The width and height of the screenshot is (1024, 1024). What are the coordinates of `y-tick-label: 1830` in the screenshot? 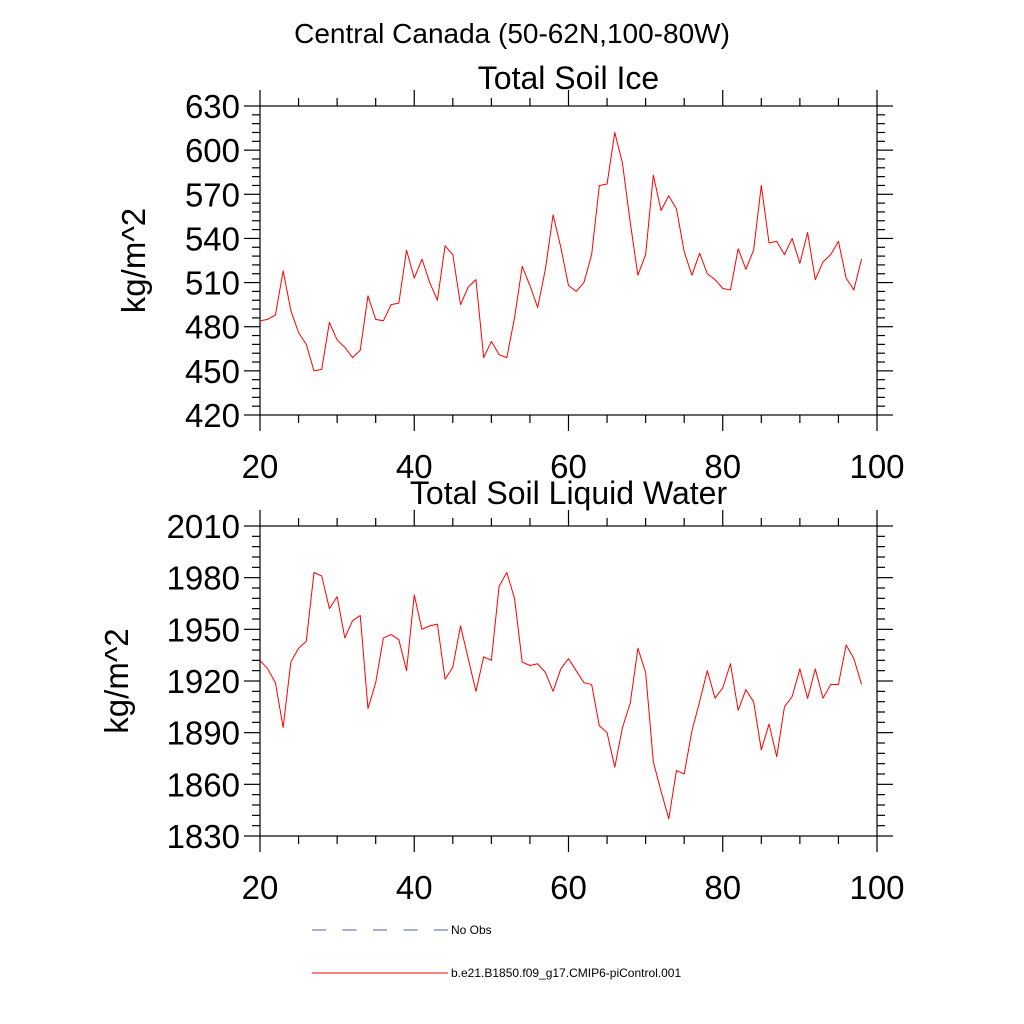 It's located at (203, 836).